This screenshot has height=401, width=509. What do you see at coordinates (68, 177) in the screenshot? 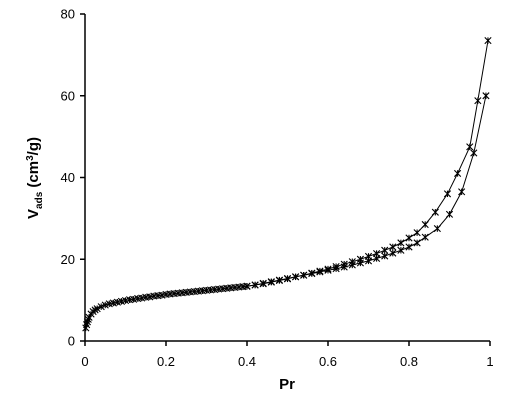
I see `y-tick-label: 40` at bounding box center [68, 177].